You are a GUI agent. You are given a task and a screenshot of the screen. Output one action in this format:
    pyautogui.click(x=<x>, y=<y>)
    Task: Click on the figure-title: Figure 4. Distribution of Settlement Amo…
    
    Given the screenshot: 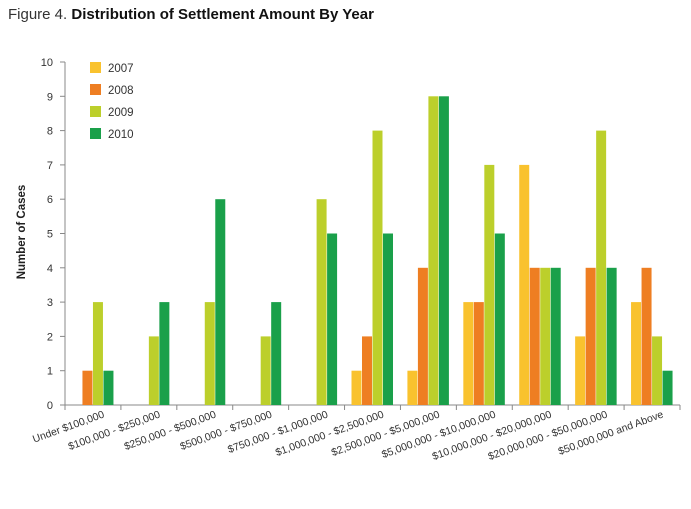 What is the action you would take?
    pyautogui.click(x=191, y=14)
    